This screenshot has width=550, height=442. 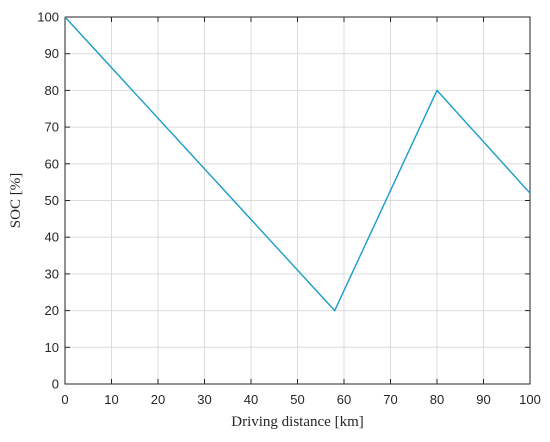 What do you see at coordinates (344, 399) in the screenshot?
I see `x-tick-label: 60` at bounding box center [344, 399].